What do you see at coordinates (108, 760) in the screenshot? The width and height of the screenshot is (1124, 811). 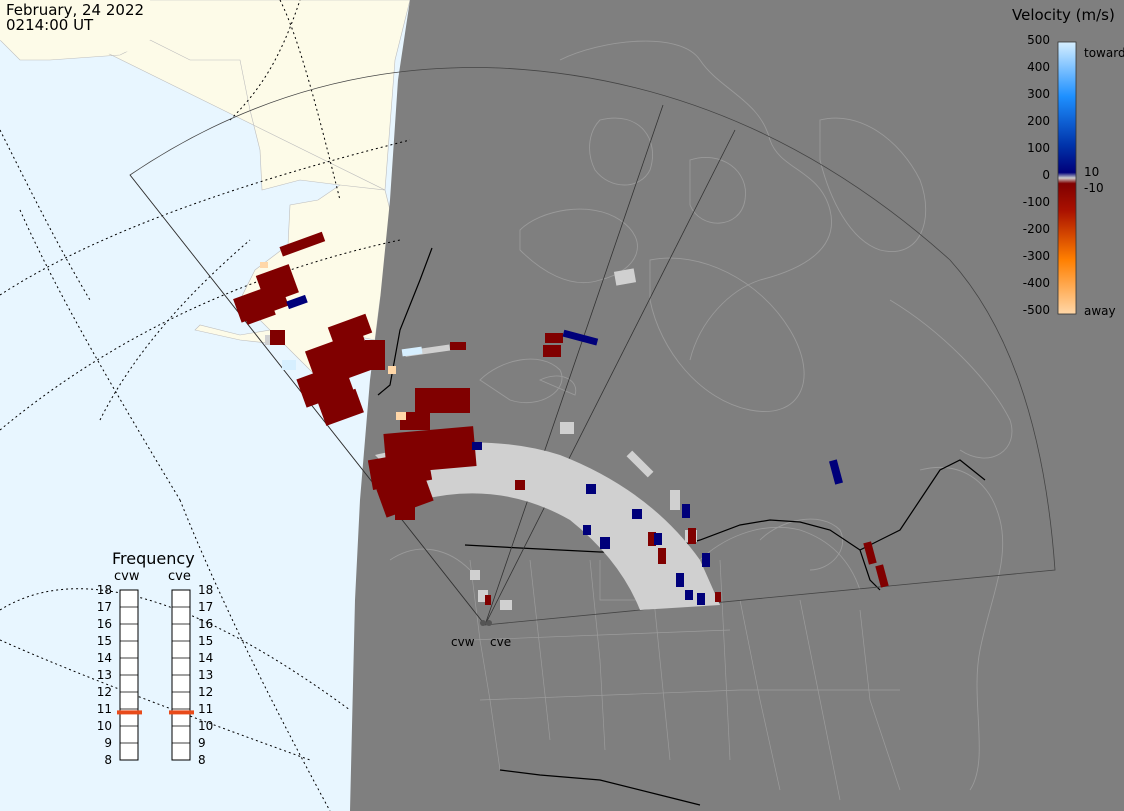 I see `frequency-level-label-left: 8` at bounding box center [108, 760].